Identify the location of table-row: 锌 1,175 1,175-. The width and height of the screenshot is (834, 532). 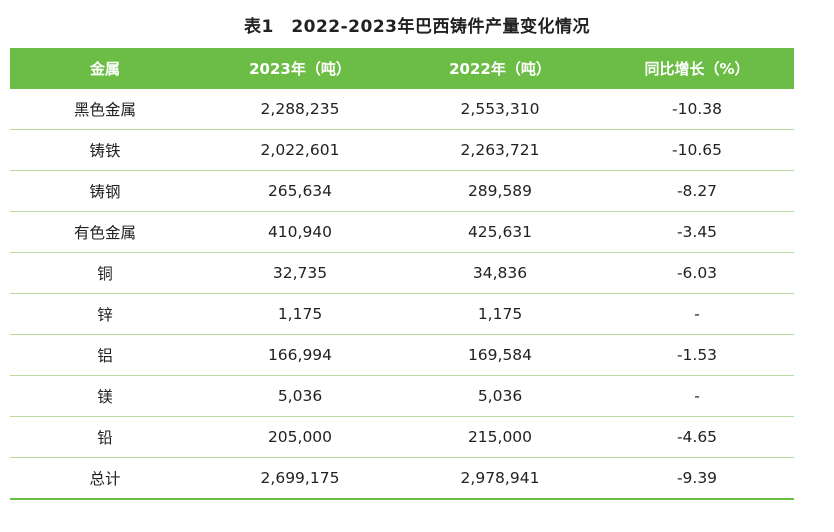
(402, 314).